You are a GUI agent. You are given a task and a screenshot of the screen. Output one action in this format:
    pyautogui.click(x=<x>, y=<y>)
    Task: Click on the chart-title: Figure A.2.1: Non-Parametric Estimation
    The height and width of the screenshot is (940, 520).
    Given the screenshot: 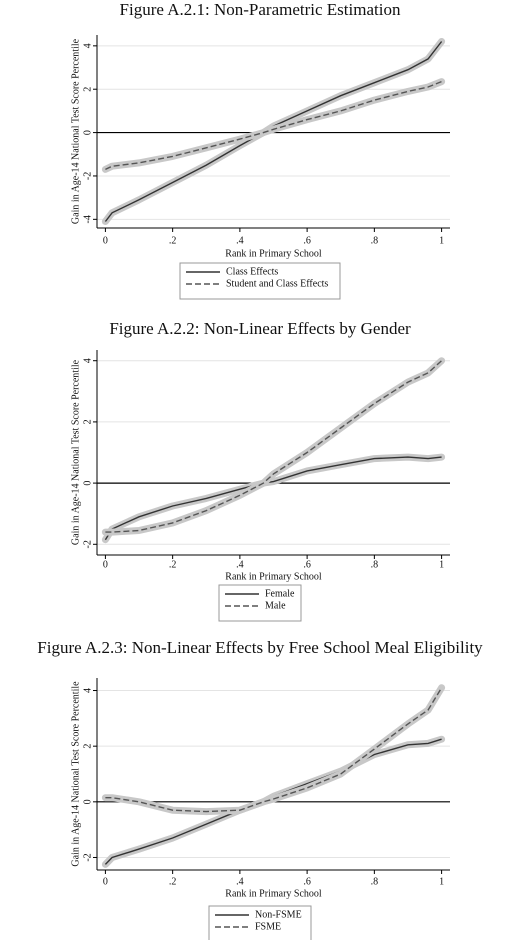 What is the action you would take?
    pyautogui.click(x=260, y=9)
    